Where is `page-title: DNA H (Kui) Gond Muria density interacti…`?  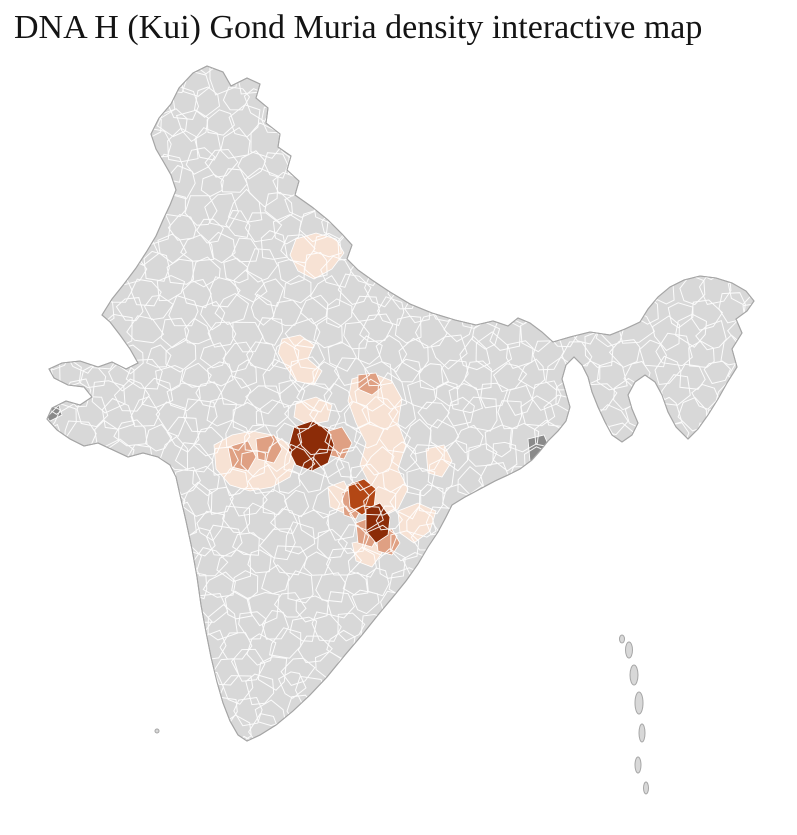 page-title: DNA H (Kui) Gond Muria density interacti… is located at coordinates (358, 27).